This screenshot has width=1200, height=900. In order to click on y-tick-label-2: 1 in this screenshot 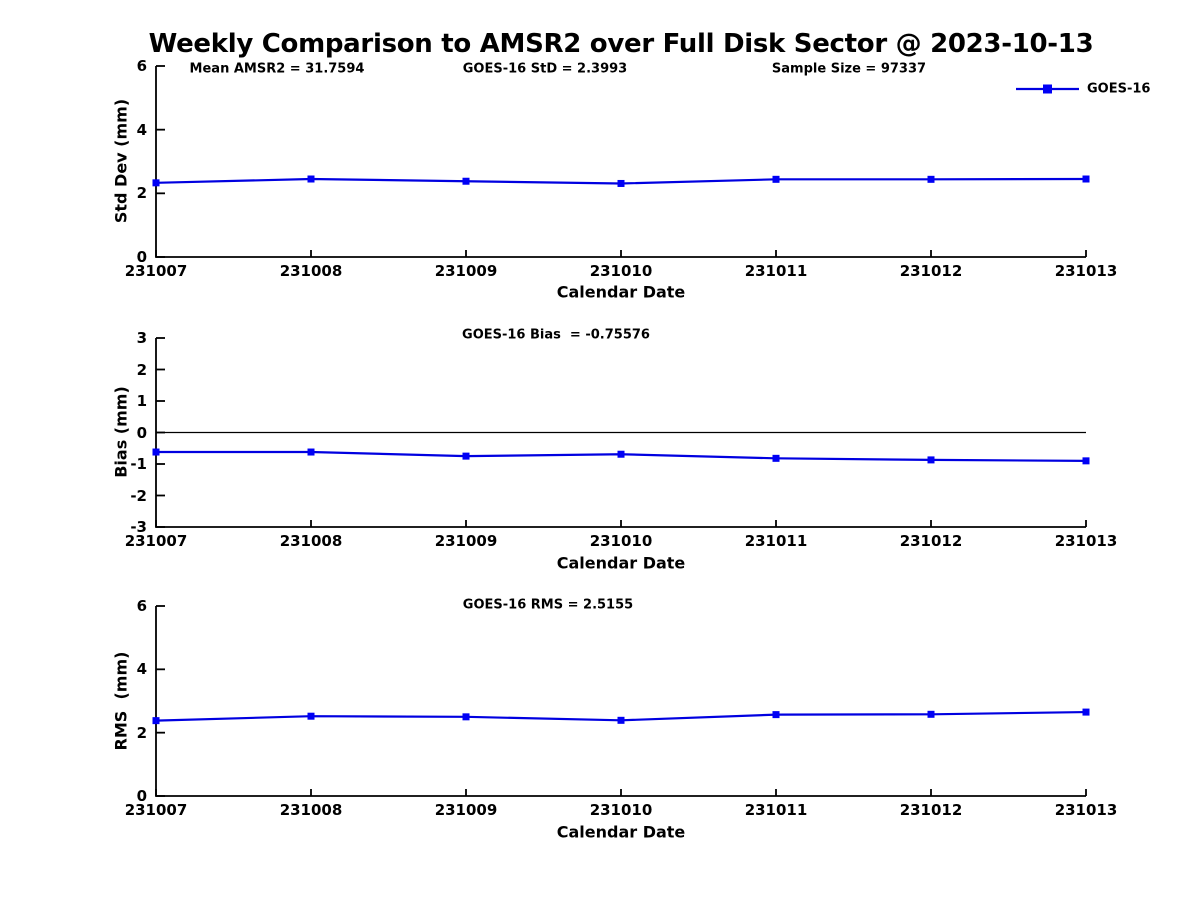, I will do `click(141, 401)`.